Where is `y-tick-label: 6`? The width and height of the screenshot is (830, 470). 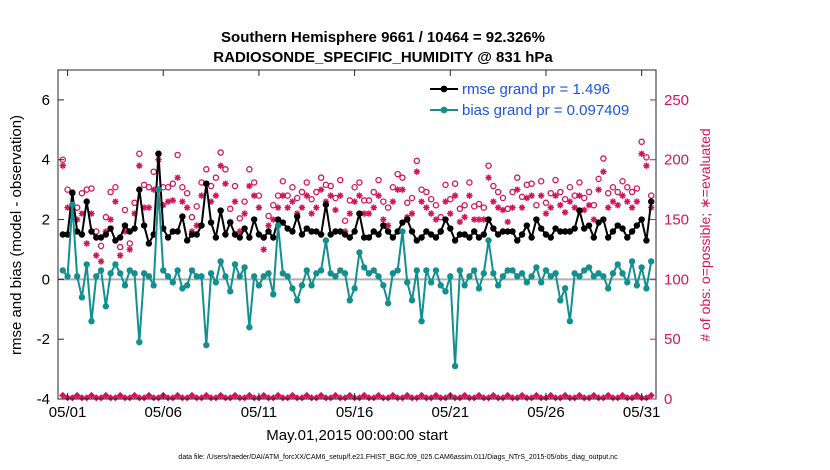
y-tick-label: 6 is located at coordinates (46, 100).